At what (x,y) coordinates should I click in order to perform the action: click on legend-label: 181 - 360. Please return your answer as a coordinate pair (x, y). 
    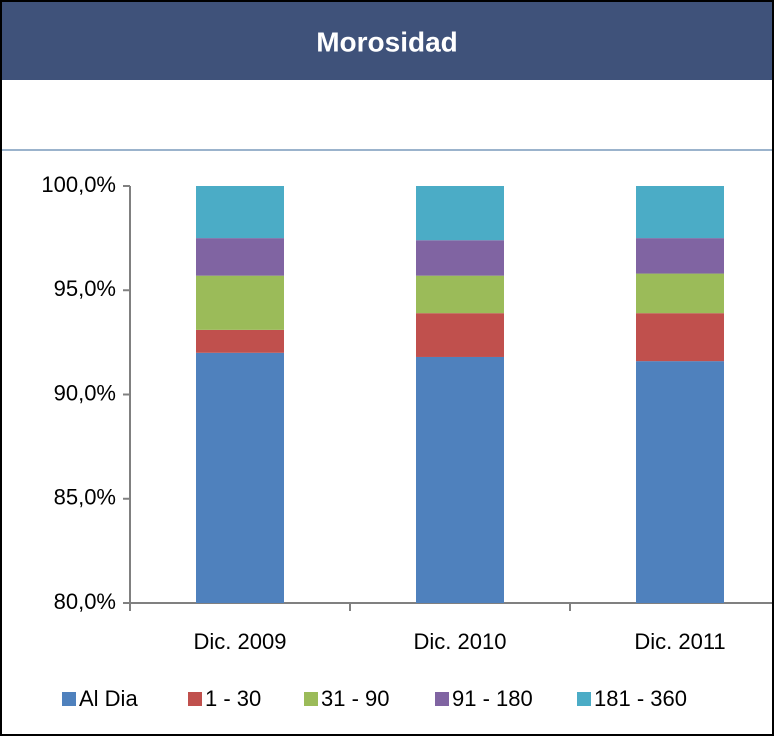
    Looking at the image, I should click on (640, 698).